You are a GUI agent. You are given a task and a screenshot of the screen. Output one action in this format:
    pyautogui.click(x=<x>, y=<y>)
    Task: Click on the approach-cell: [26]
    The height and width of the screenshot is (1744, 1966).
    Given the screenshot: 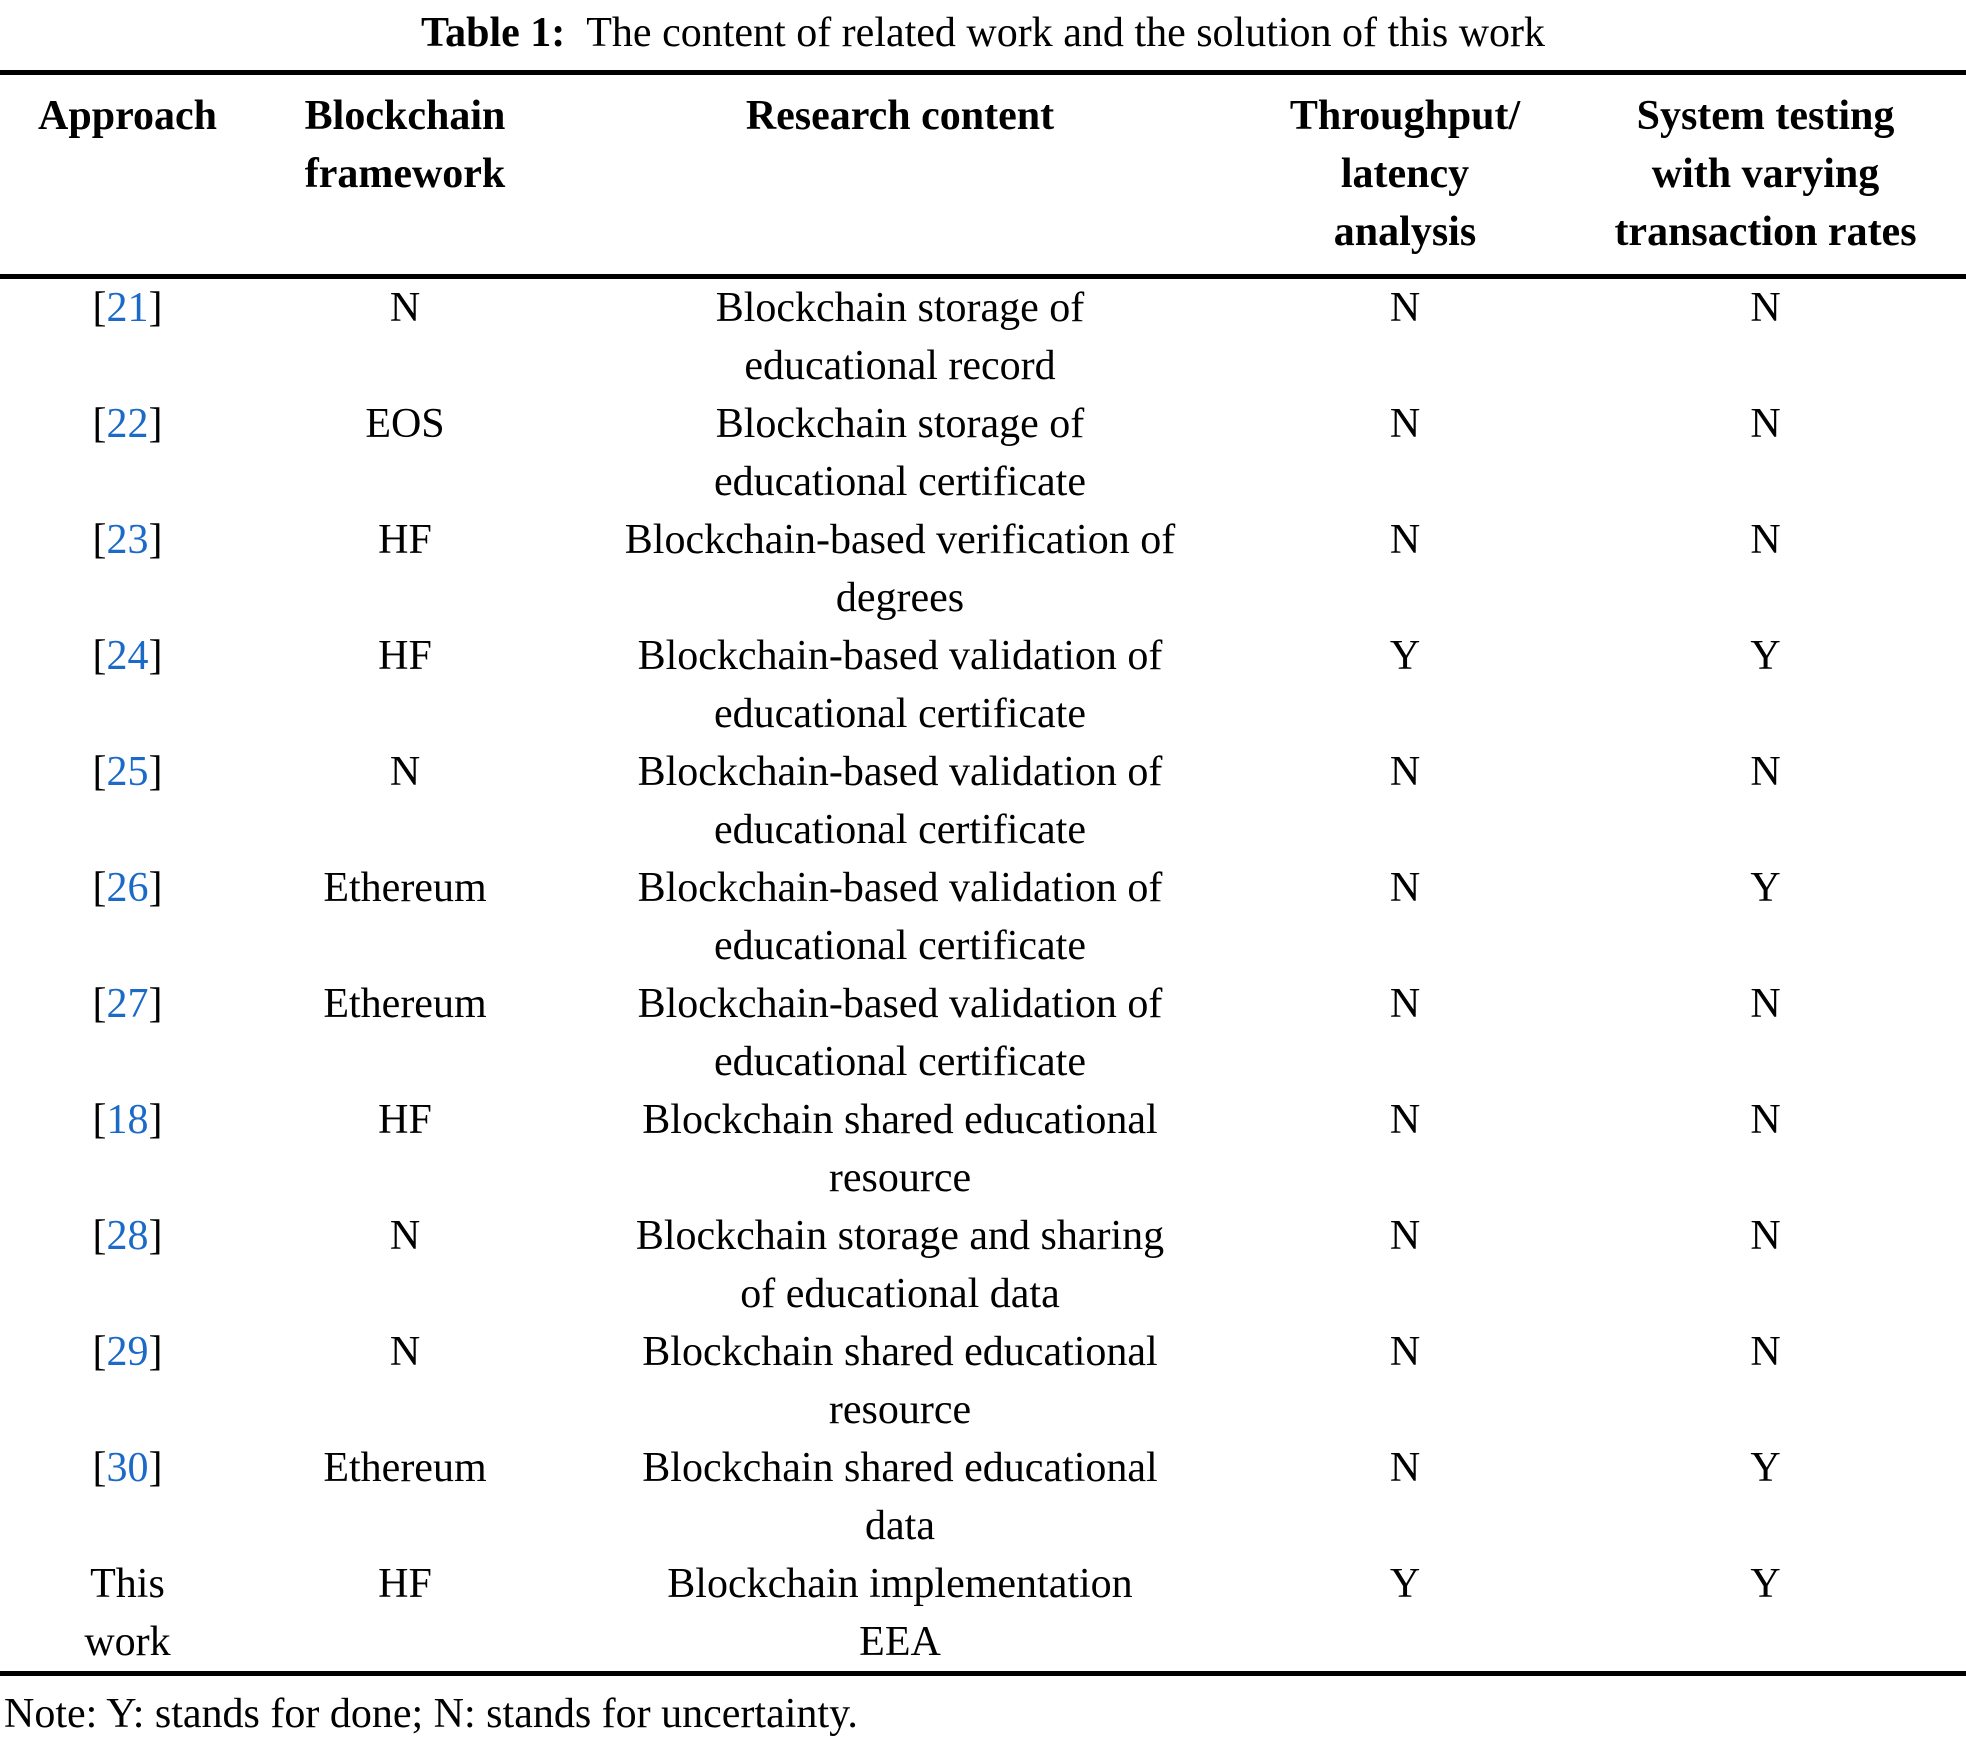 What is the action you would take?
    pyautogui.click(x=127, y=917)
    